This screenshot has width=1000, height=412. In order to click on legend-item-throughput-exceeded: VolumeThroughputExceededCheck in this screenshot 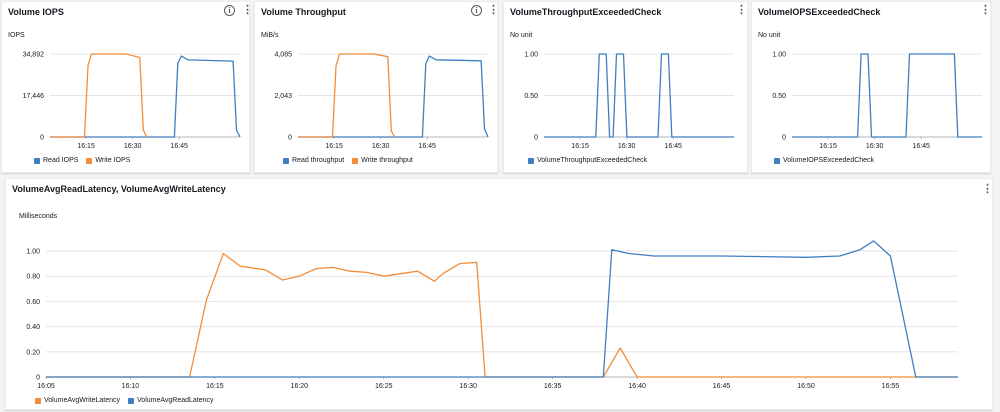, I will do `click(587, 160)`.